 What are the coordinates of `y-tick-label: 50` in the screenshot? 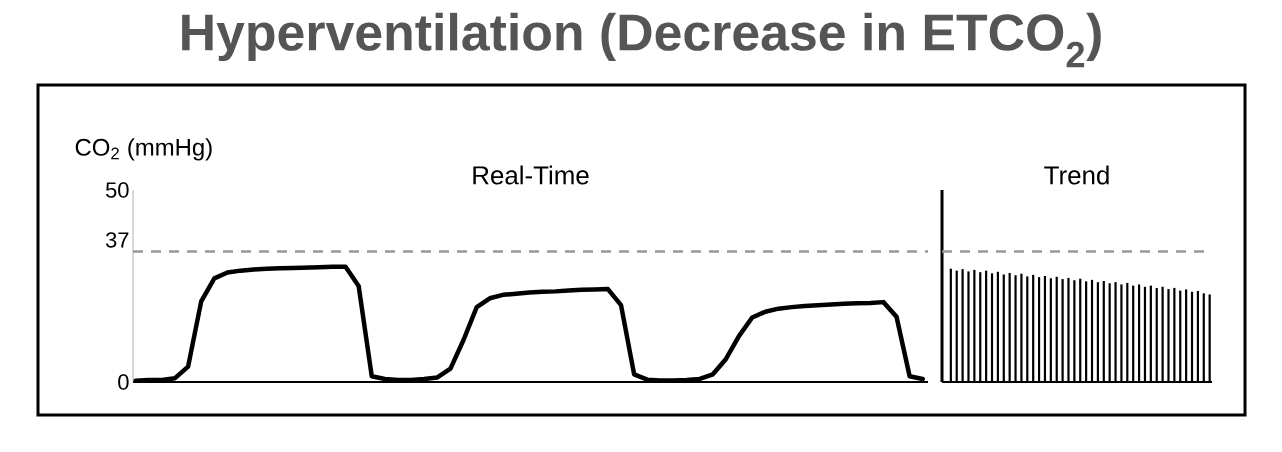 It's located at (117, 190).